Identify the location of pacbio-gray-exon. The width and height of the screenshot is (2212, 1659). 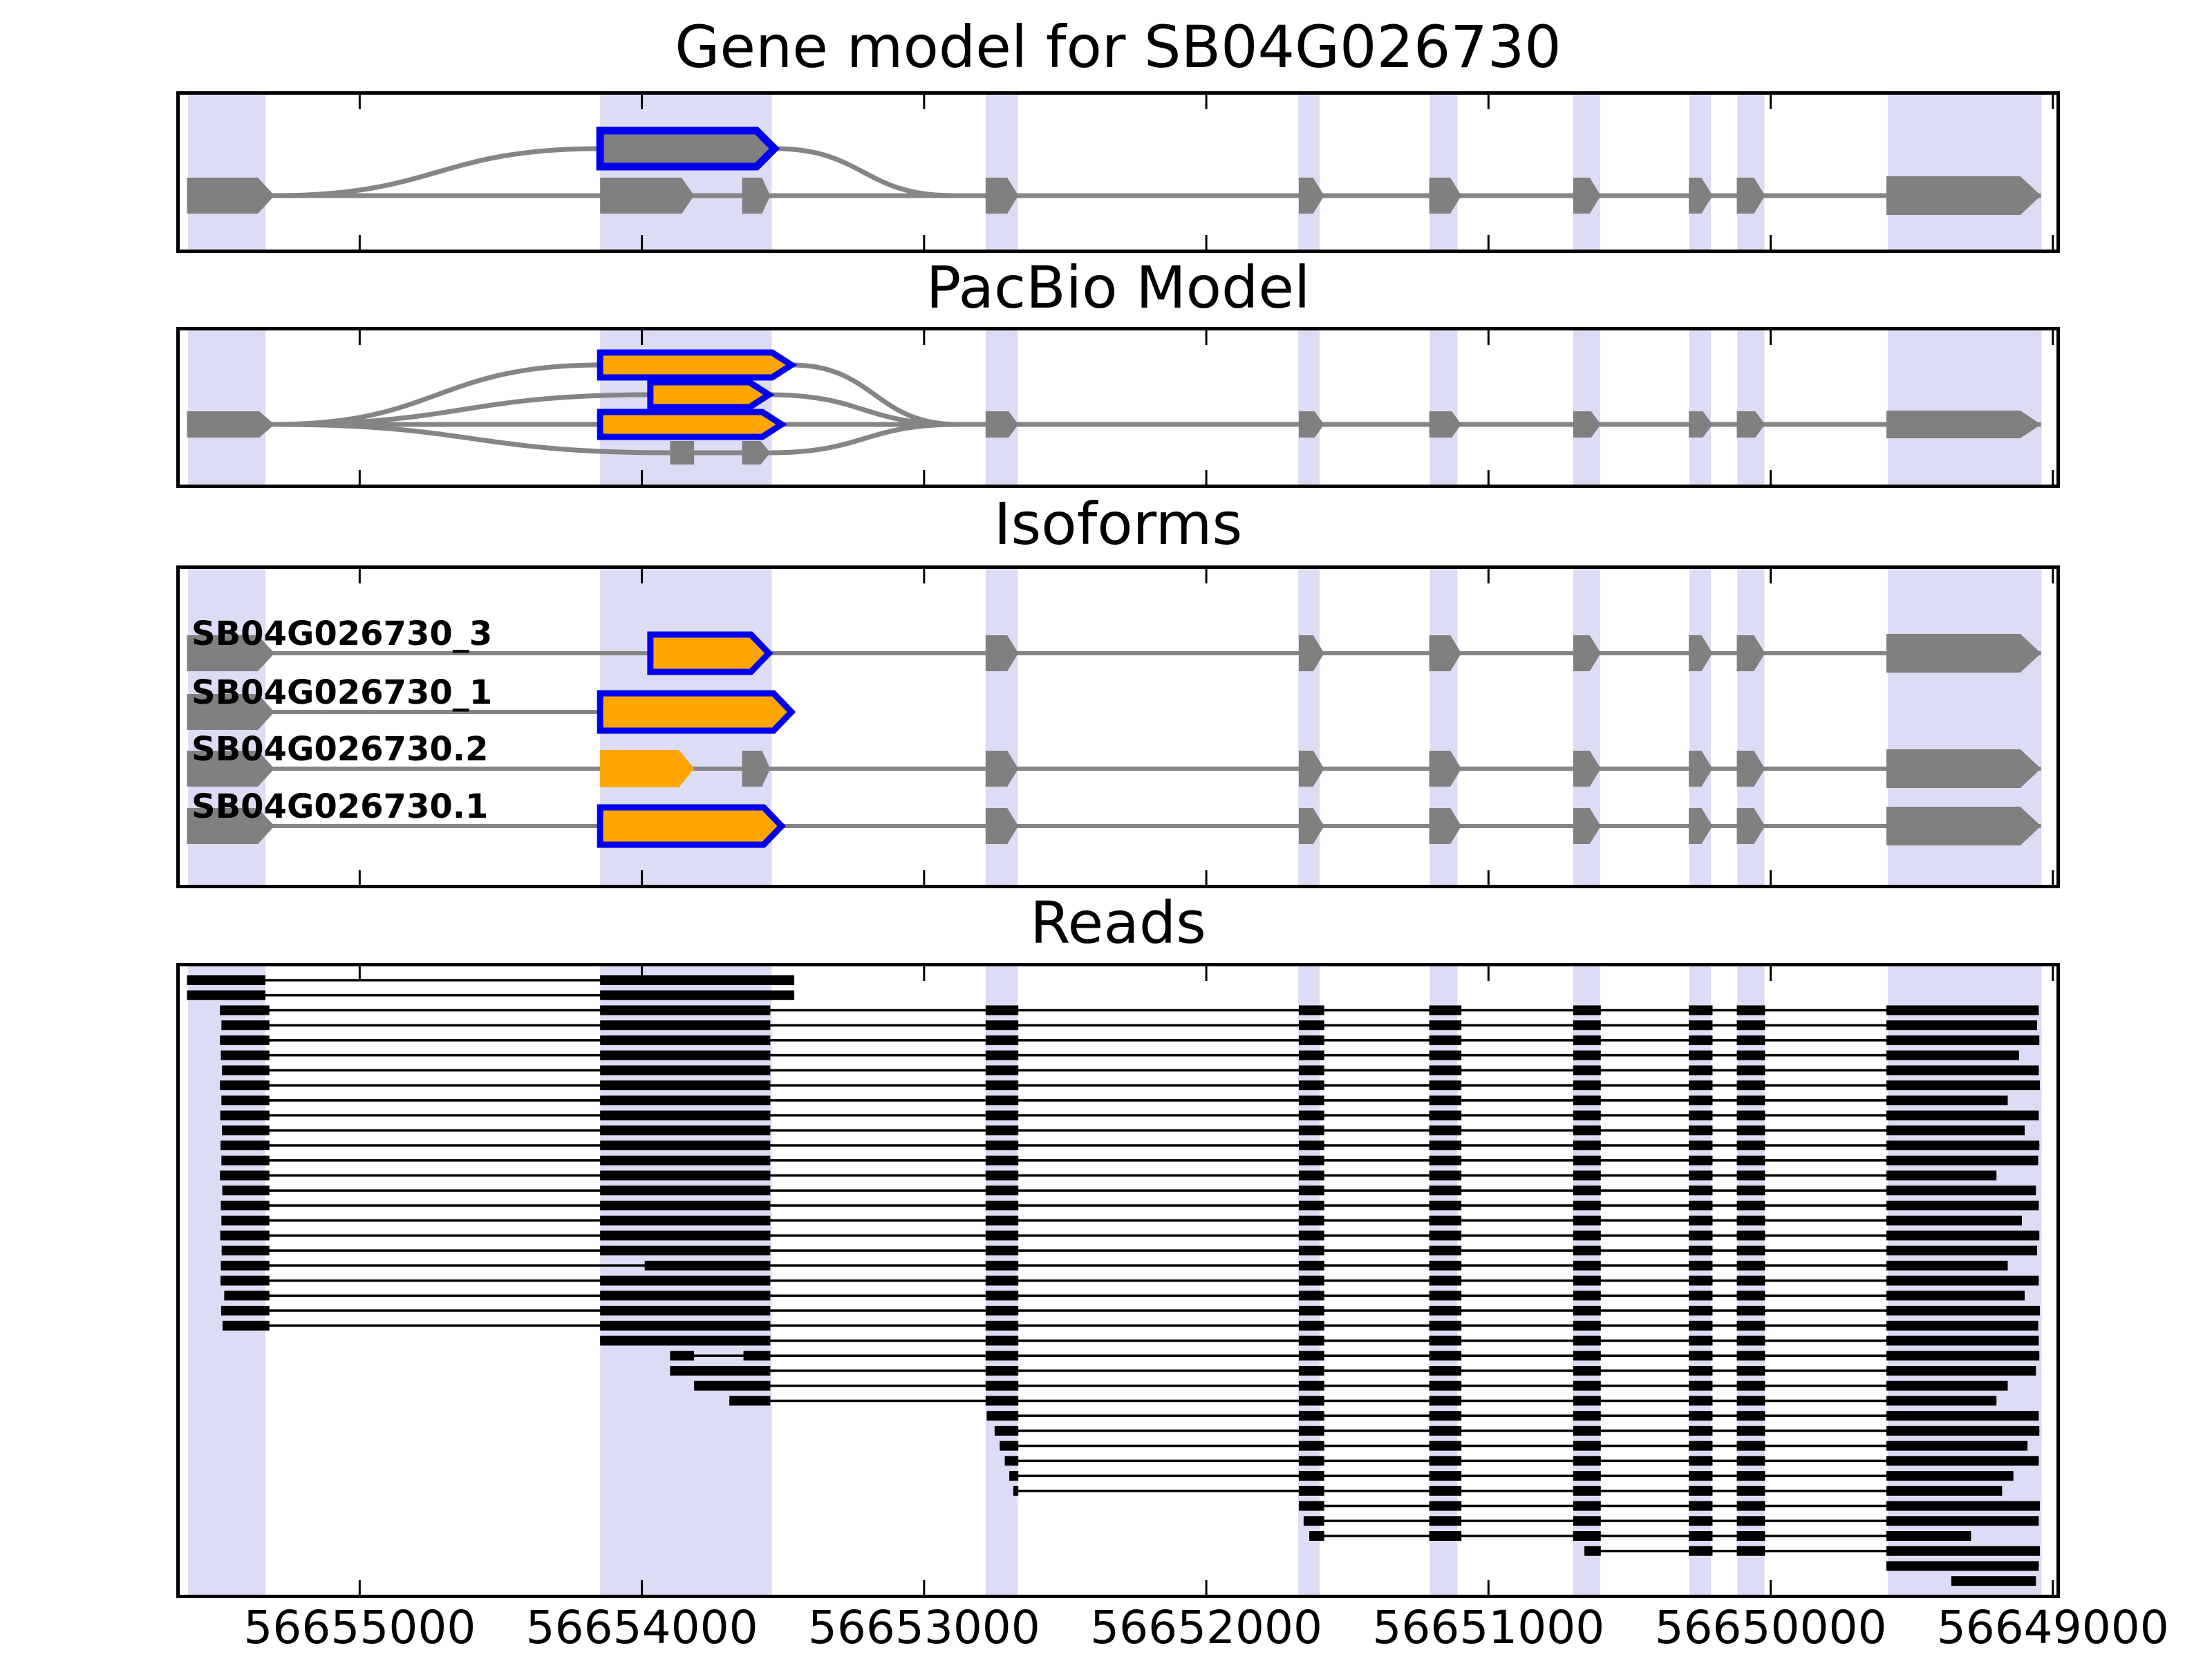
(682, 453).